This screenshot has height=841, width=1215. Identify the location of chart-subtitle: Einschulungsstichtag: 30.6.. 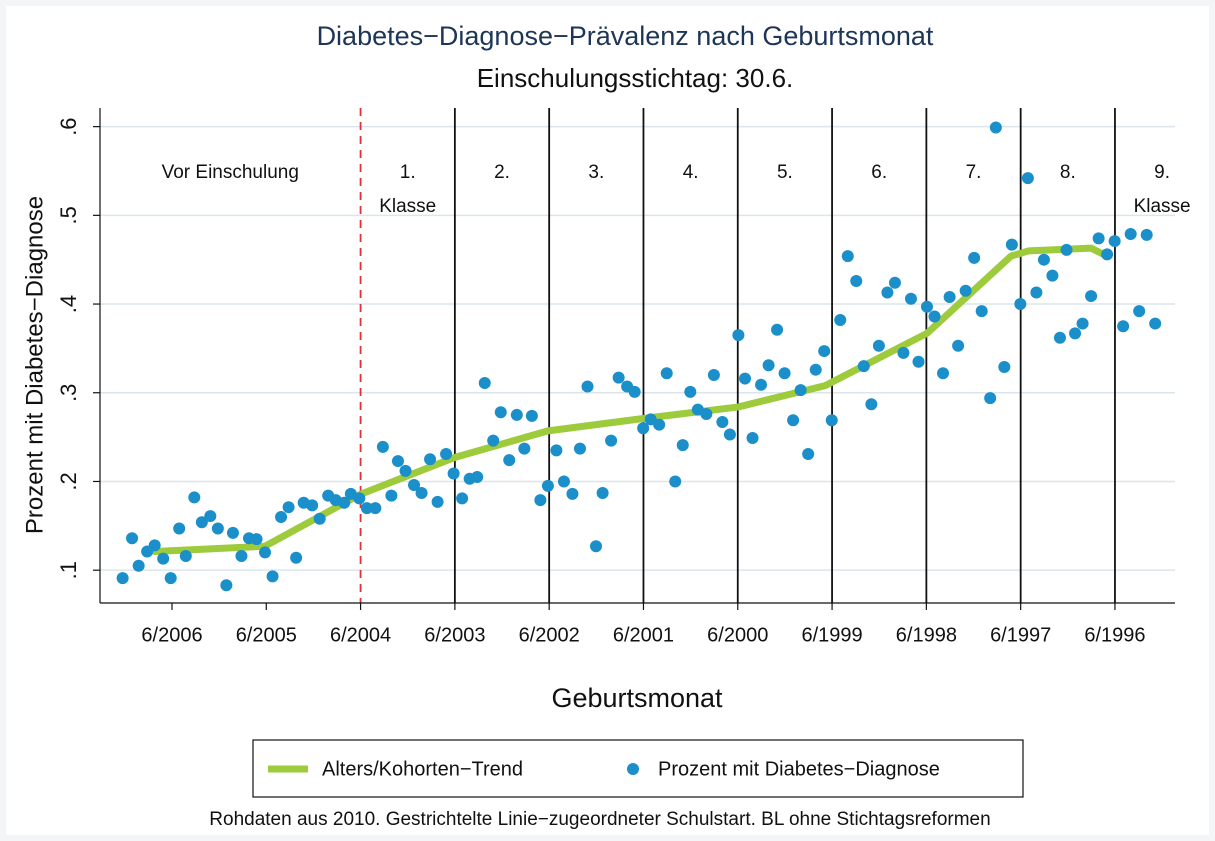
(635, 78).